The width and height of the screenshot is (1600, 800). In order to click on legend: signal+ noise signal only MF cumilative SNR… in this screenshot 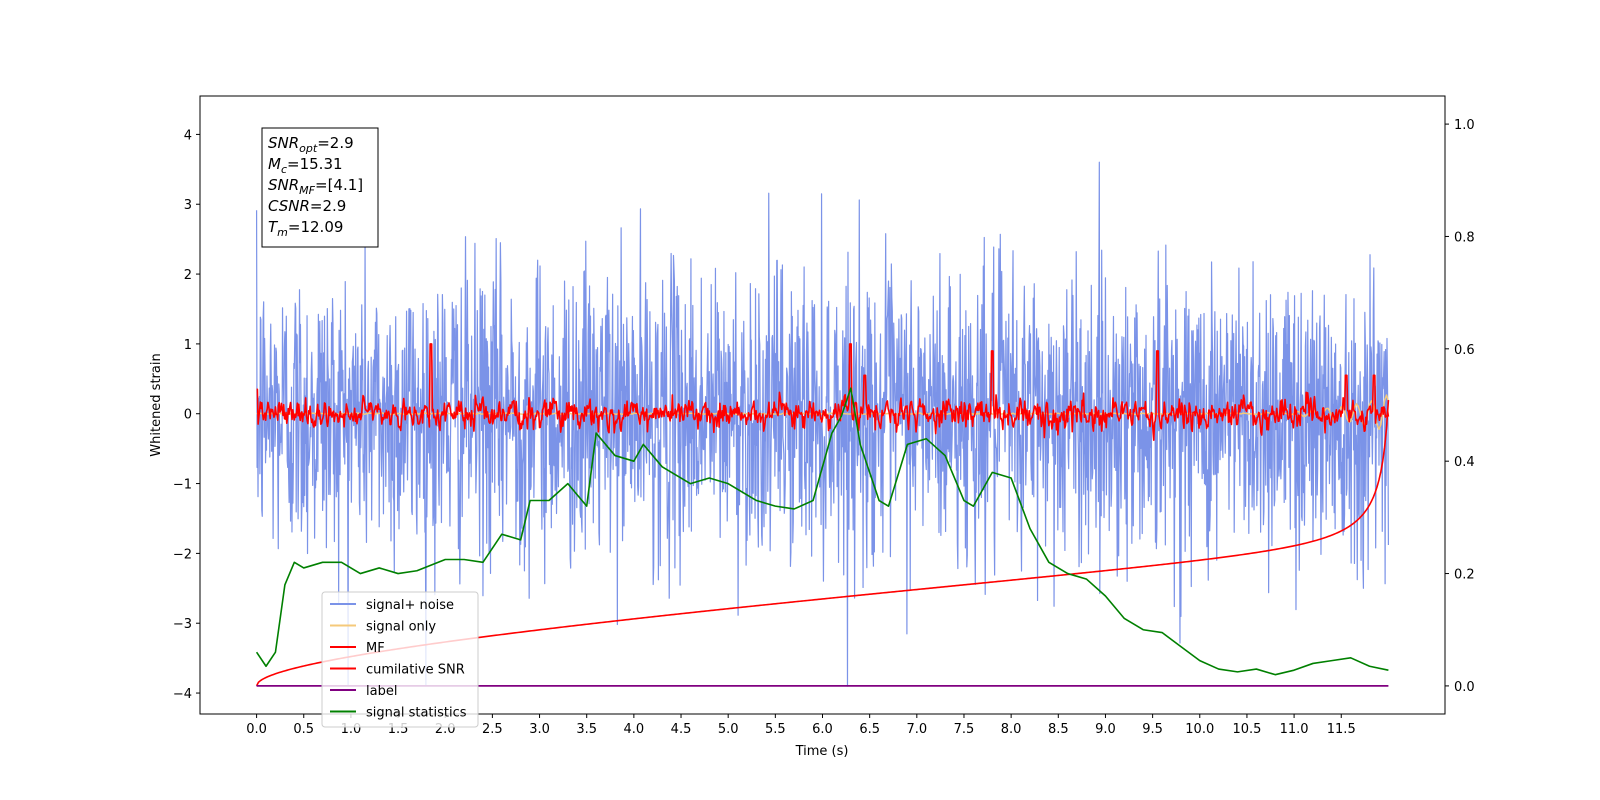, I will do `click(400, 659)`.